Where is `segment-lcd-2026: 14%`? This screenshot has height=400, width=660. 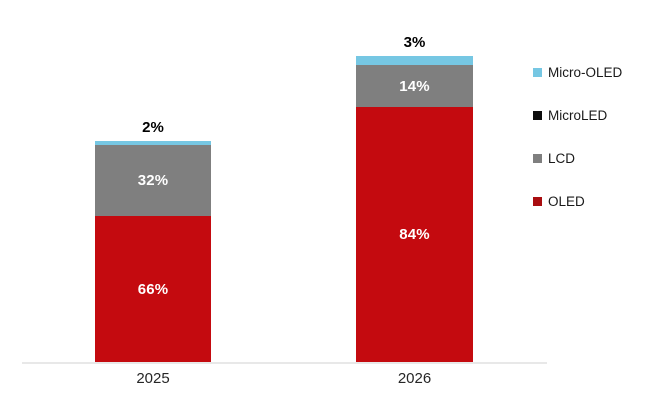
segment-lcd-2026: 14% is located at coordinates (414, 86).